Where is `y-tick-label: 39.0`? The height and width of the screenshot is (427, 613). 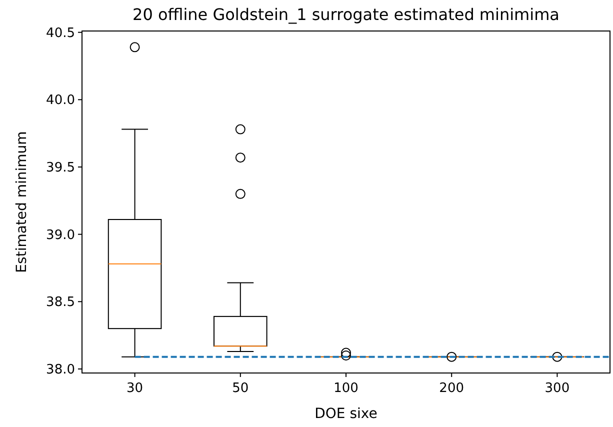
y-tick-label: 39.0 is located at coordinates (60, 235).